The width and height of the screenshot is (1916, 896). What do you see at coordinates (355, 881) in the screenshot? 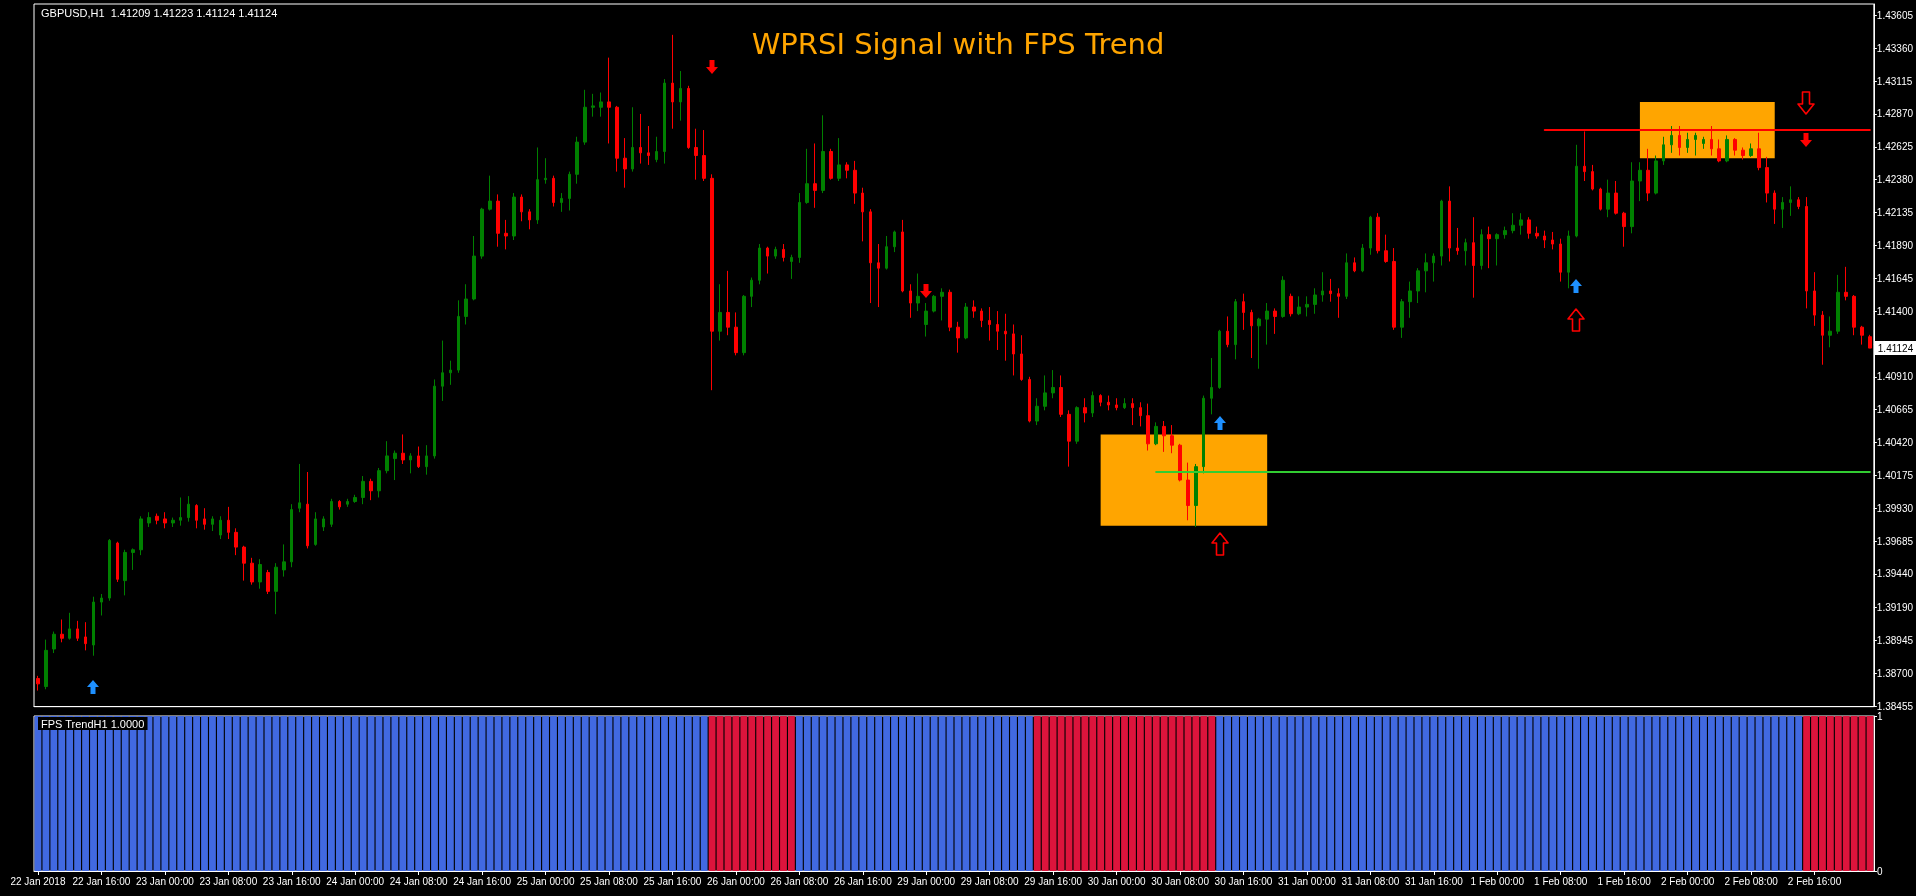
I see `x-tick-label: 24 Jan 00:00` at bounding box center [355, 881].